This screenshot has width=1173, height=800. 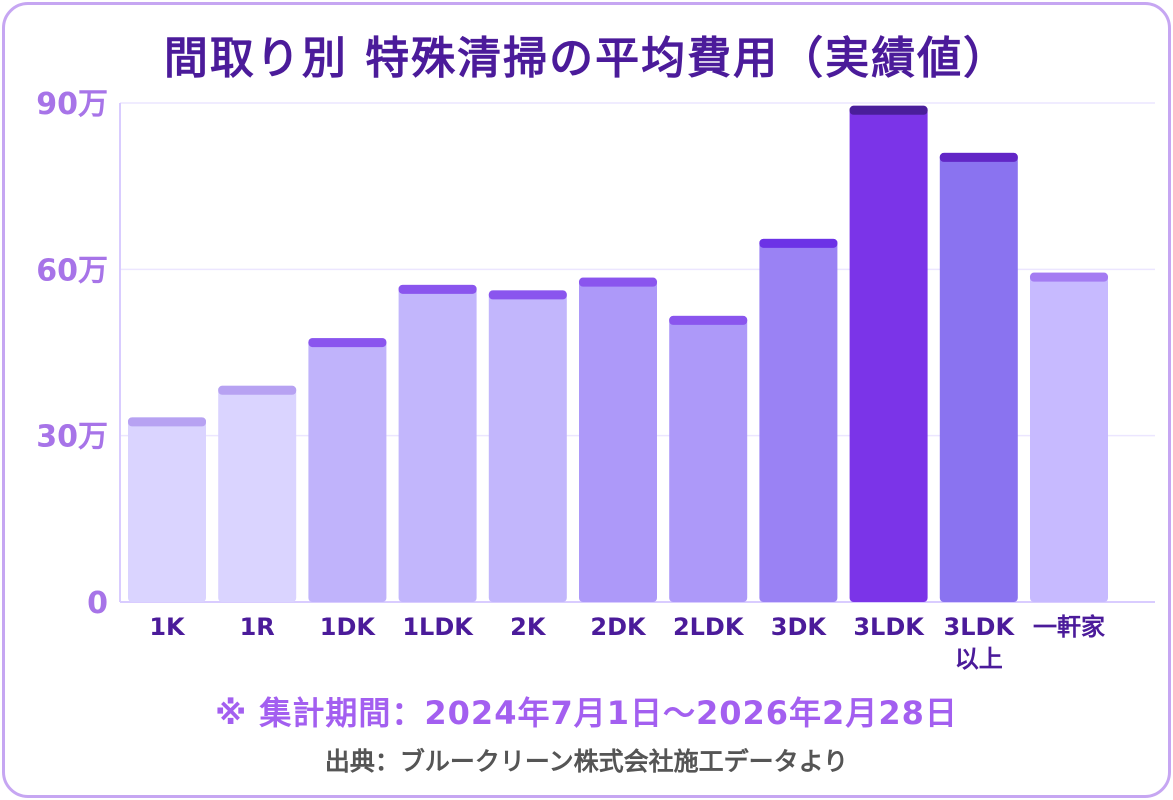 I want to click on bar-2LDK, so click(x=708, y=458).